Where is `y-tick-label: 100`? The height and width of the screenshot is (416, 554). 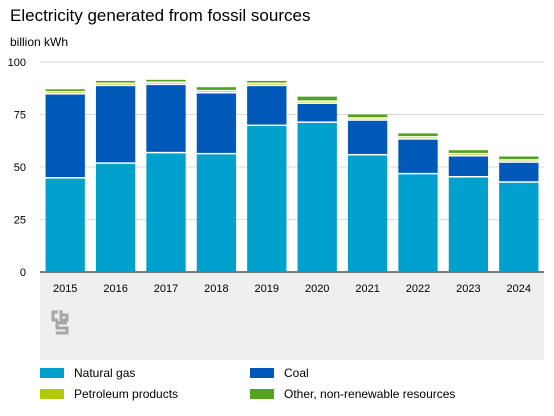 y-tick-label: 100 is located at coordinates (17, 63).